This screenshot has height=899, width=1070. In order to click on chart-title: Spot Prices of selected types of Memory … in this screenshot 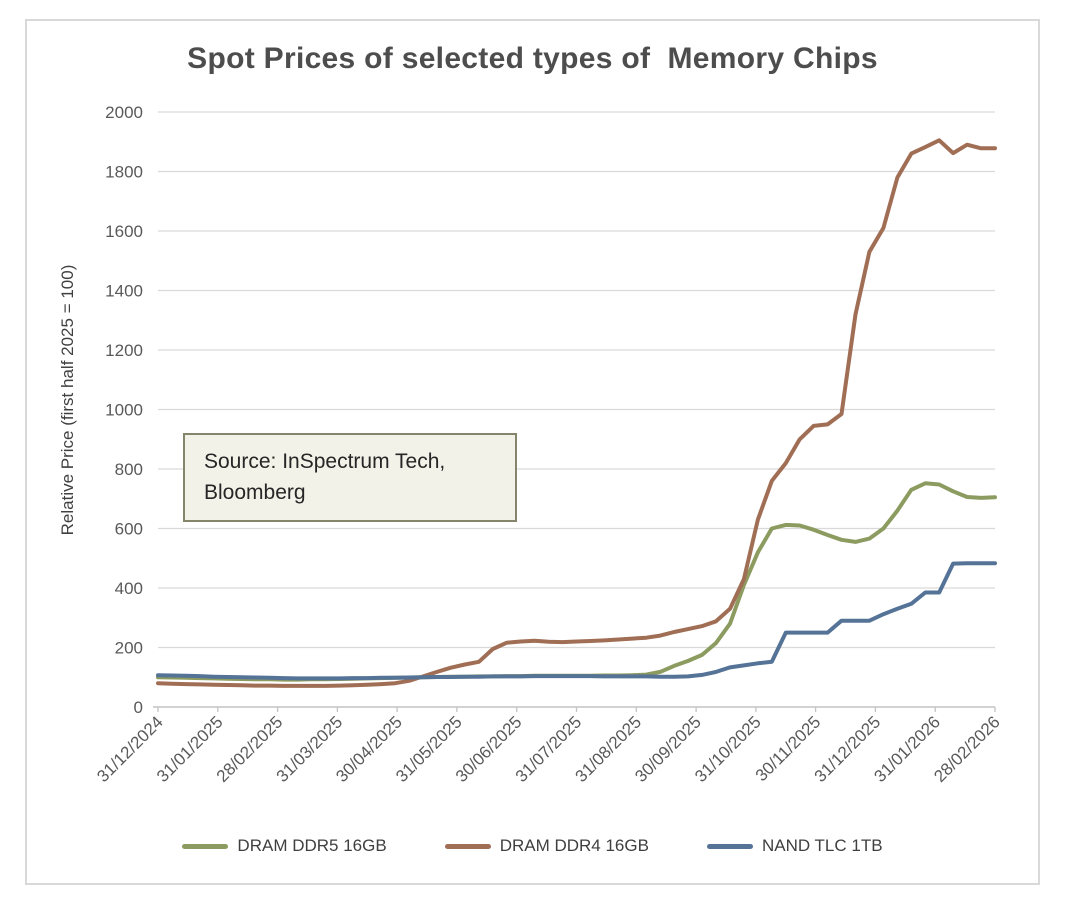, I will do `click(532, 58)`.